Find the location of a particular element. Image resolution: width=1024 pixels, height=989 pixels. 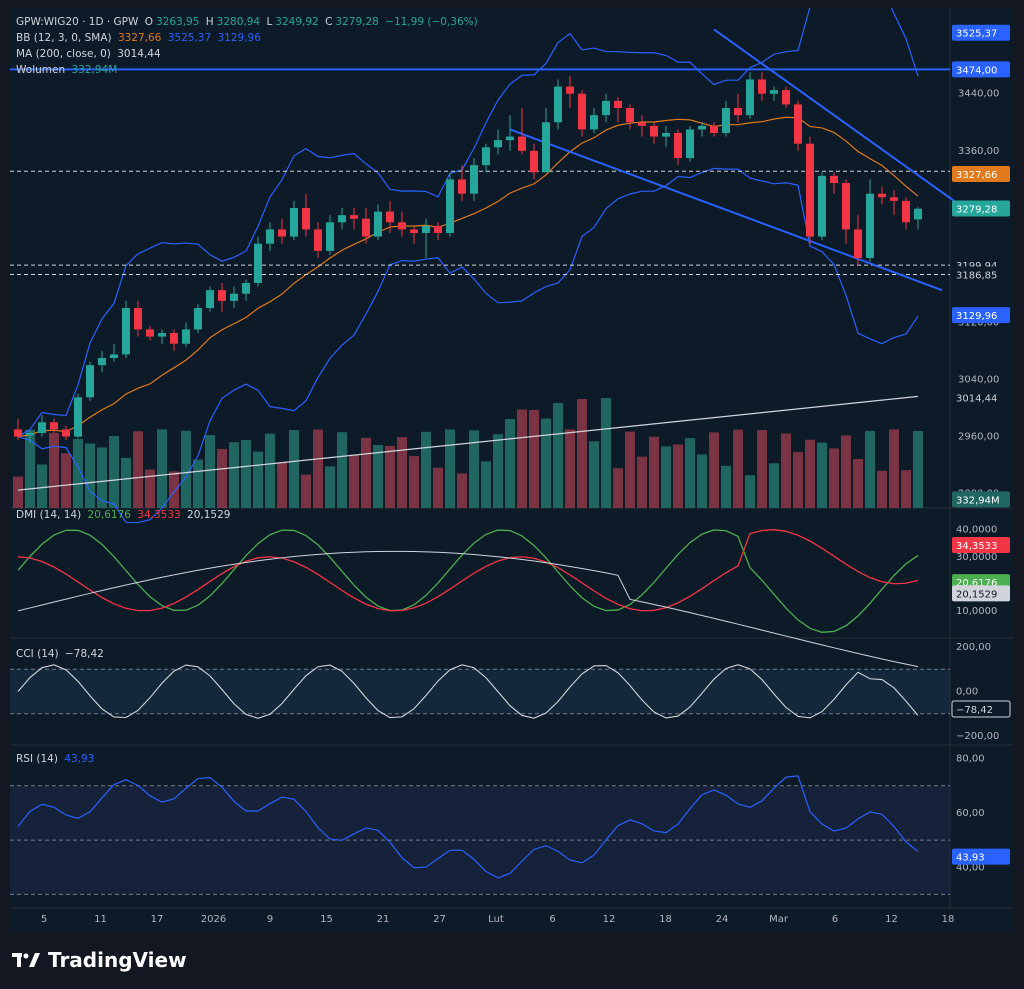

brand: TradingView is located at coordinates (99, 960).